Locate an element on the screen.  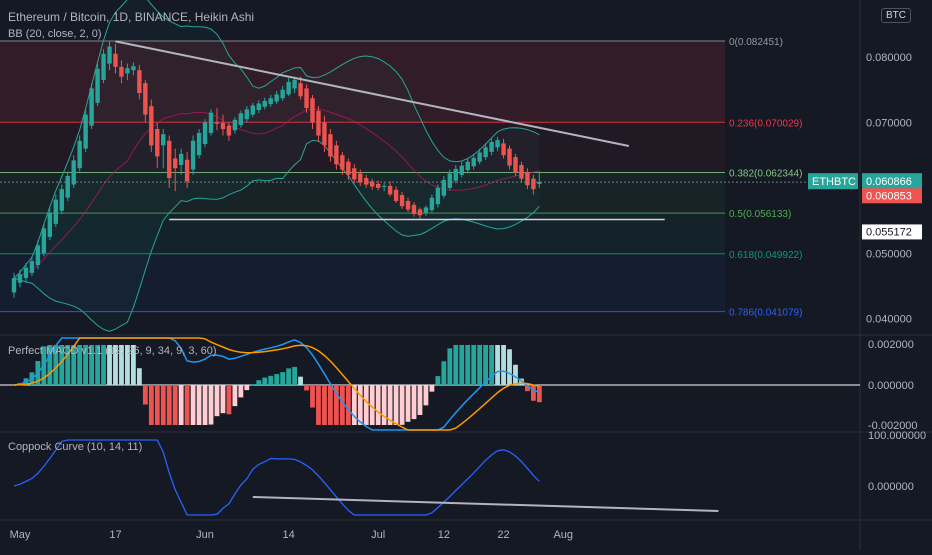
macd-signal-line is located at coordinates (276, 384).